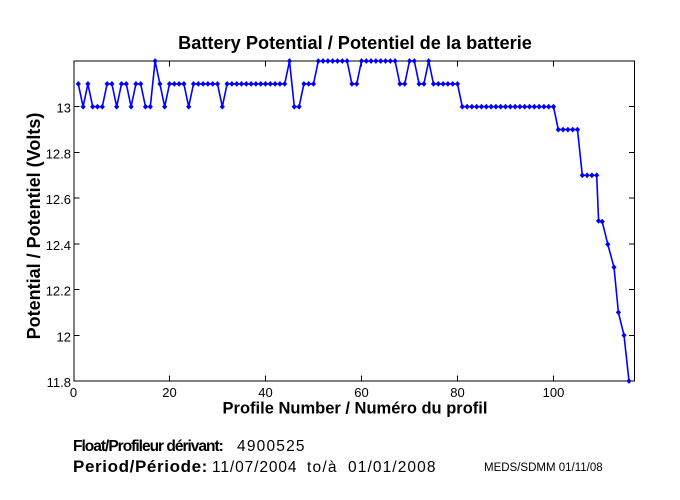  Describe the element at coordinates (58, 153) in the screenshot. I see `svg-text: 12.8` at that location.